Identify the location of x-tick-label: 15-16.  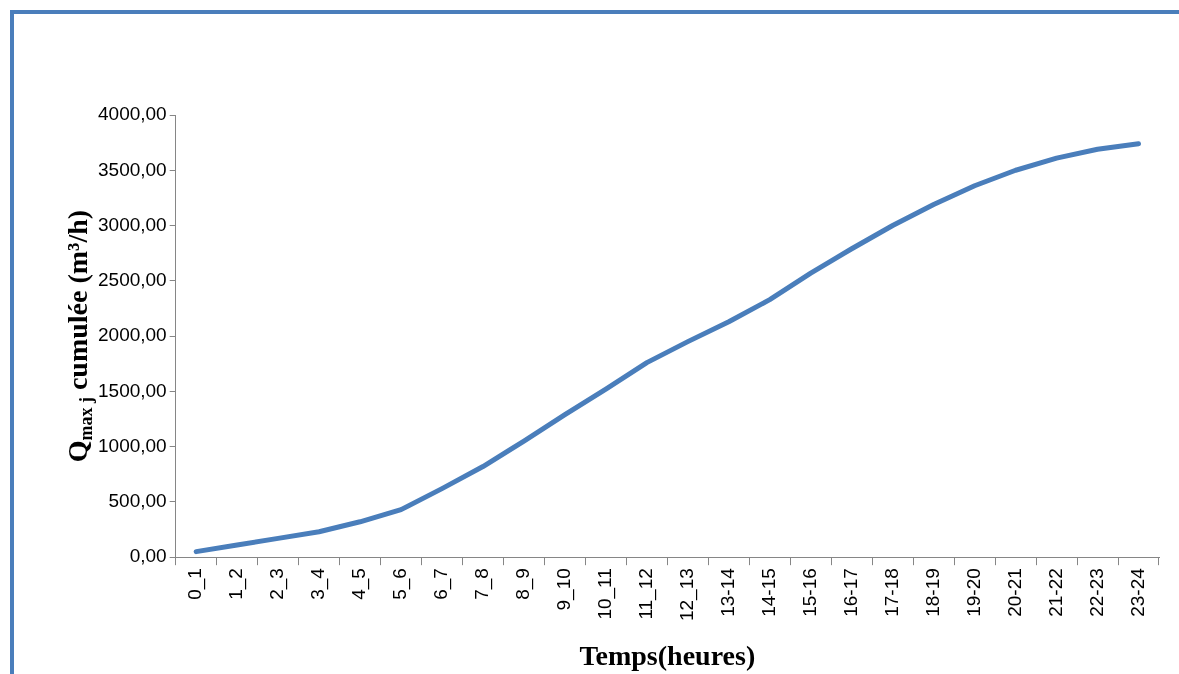
(809, 592).